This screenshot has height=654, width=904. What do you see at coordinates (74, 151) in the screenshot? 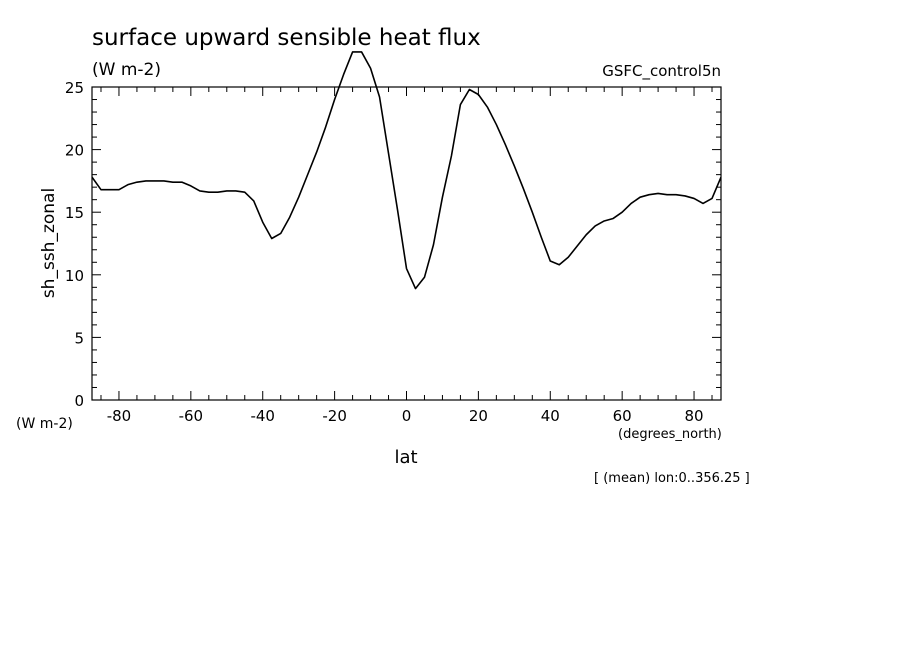
I see `y-tick-label: 20` at bounding box center [74, 151].